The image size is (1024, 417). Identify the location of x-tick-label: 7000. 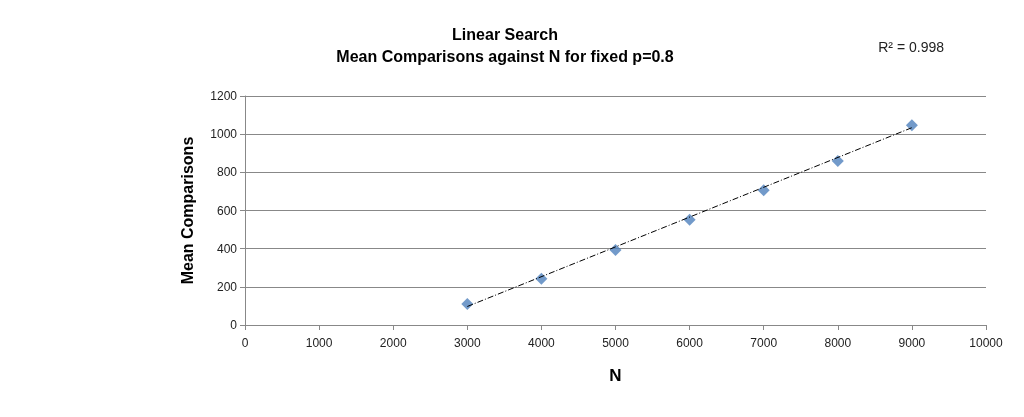
(764, 343).